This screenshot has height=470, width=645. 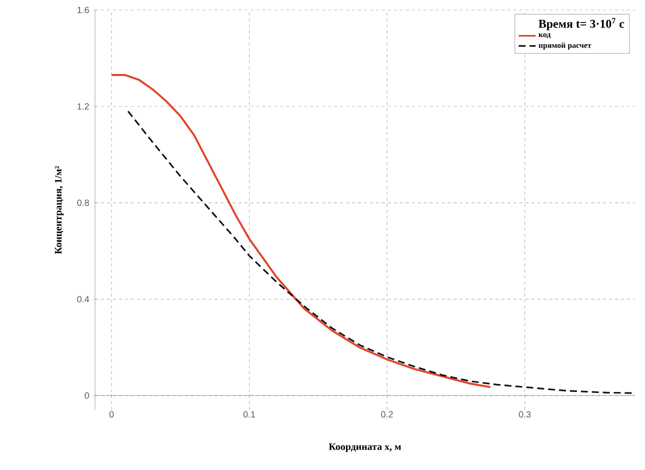 What do you see at coordinates (524, 414) in the screenshot?
I see `x-tick-label: 0.3` at bounding box center [524, 414].